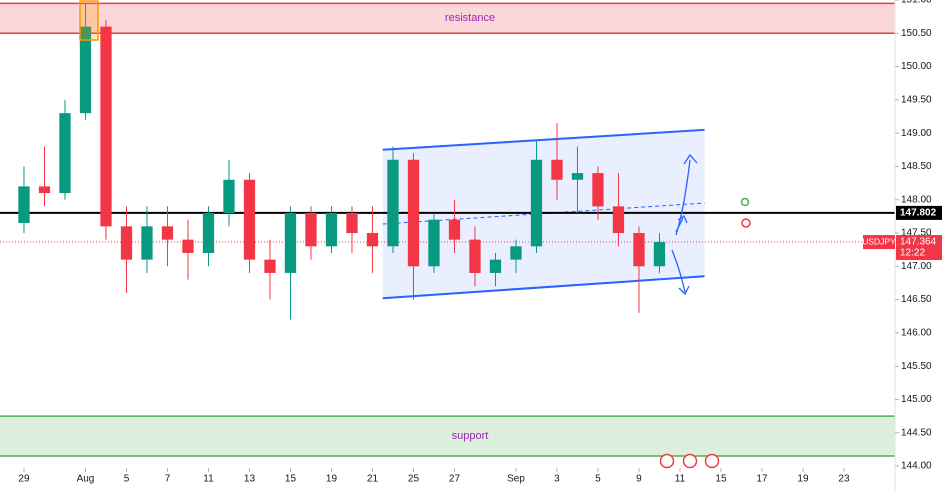 This screenshot has height=491, width=942. What do you see at coordinates (916, 199) in the screenshot?
I see `y-tick-label: 148.00` at bounding box center [916, 199].